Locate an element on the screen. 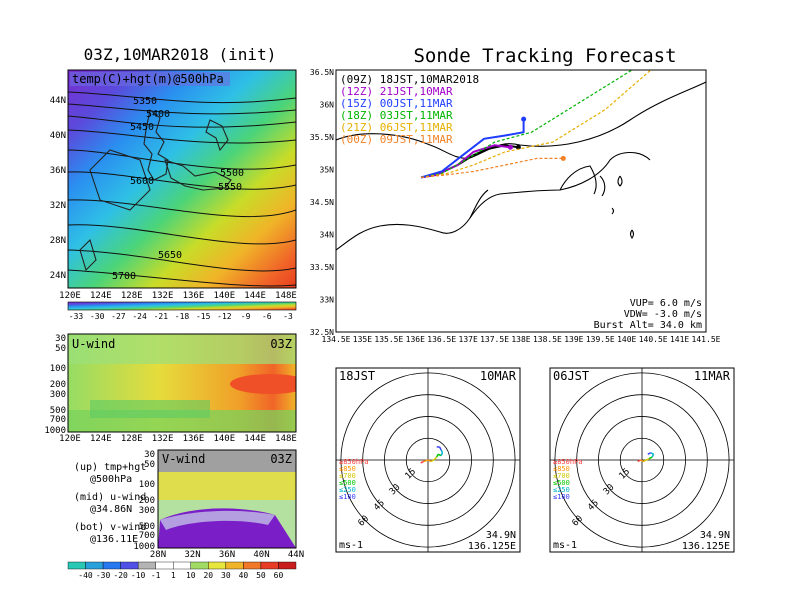  level-legend-entry: ≤850 is located at coordinates (561, 469).